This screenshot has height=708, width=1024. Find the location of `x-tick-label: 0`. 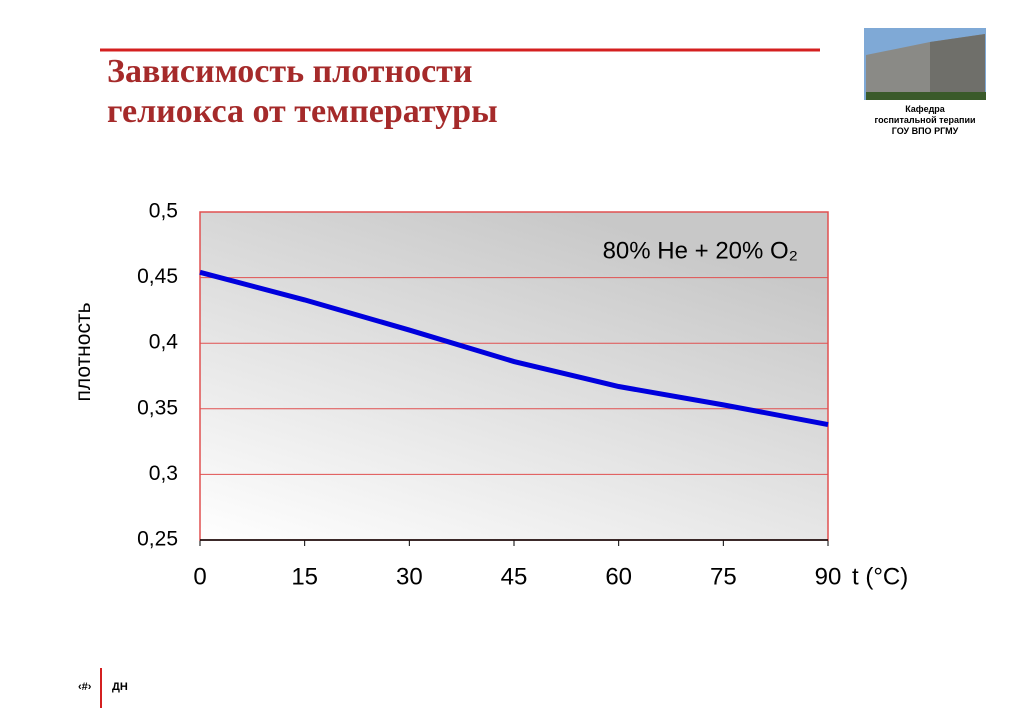

x-tick-label: 0 is located at coordinates (199, 576).